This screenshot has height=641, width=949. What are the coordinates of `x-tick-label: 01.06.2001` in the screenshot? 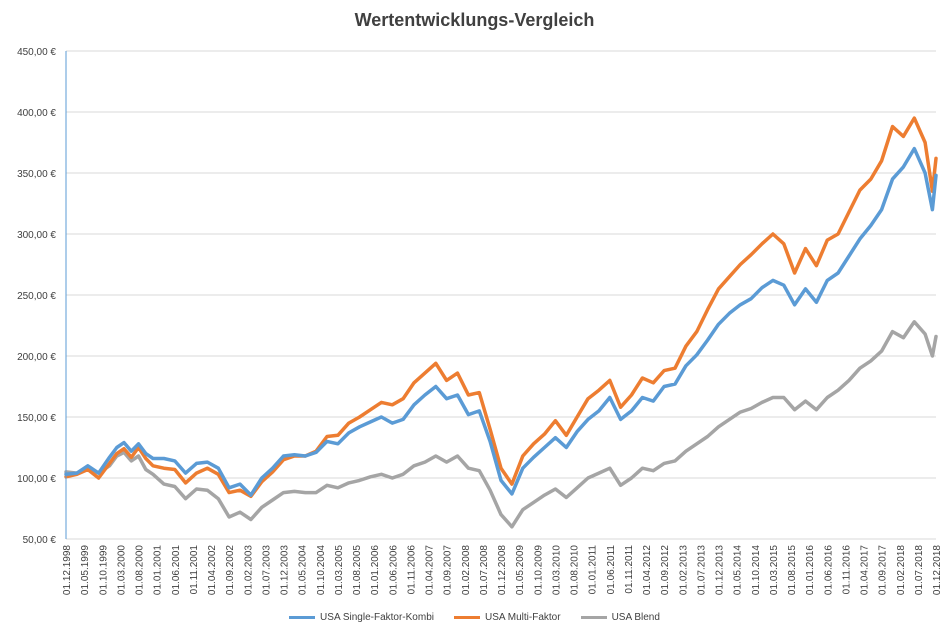 It's located at (176, 570).